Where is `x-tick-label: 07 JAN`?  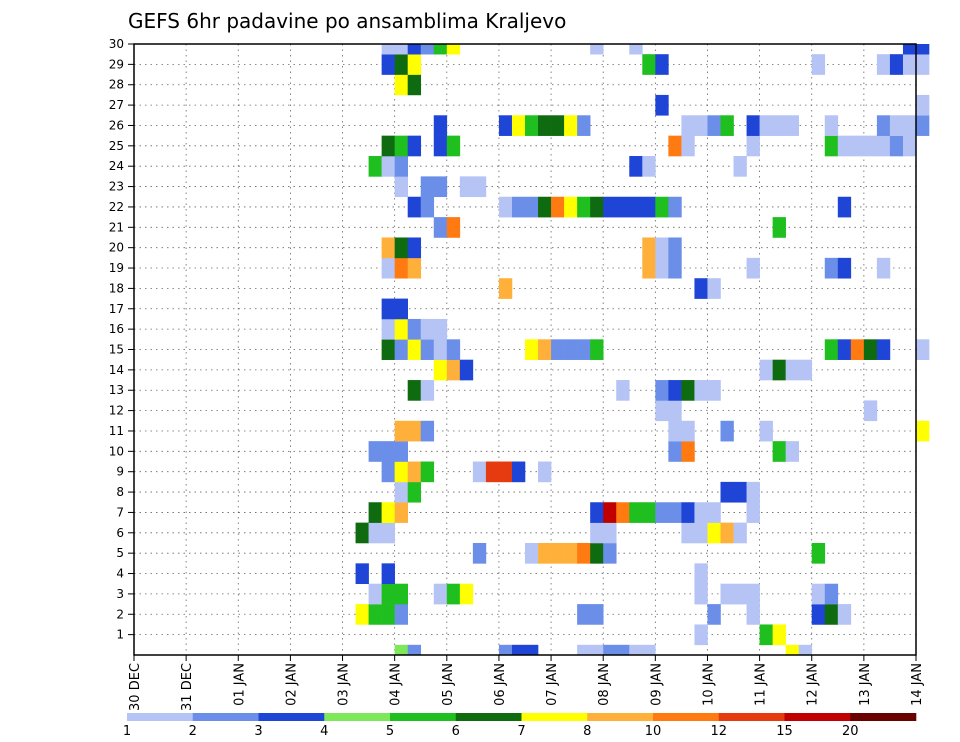 x-tick-label: 07 JAN is located at coordinates (552, 684).